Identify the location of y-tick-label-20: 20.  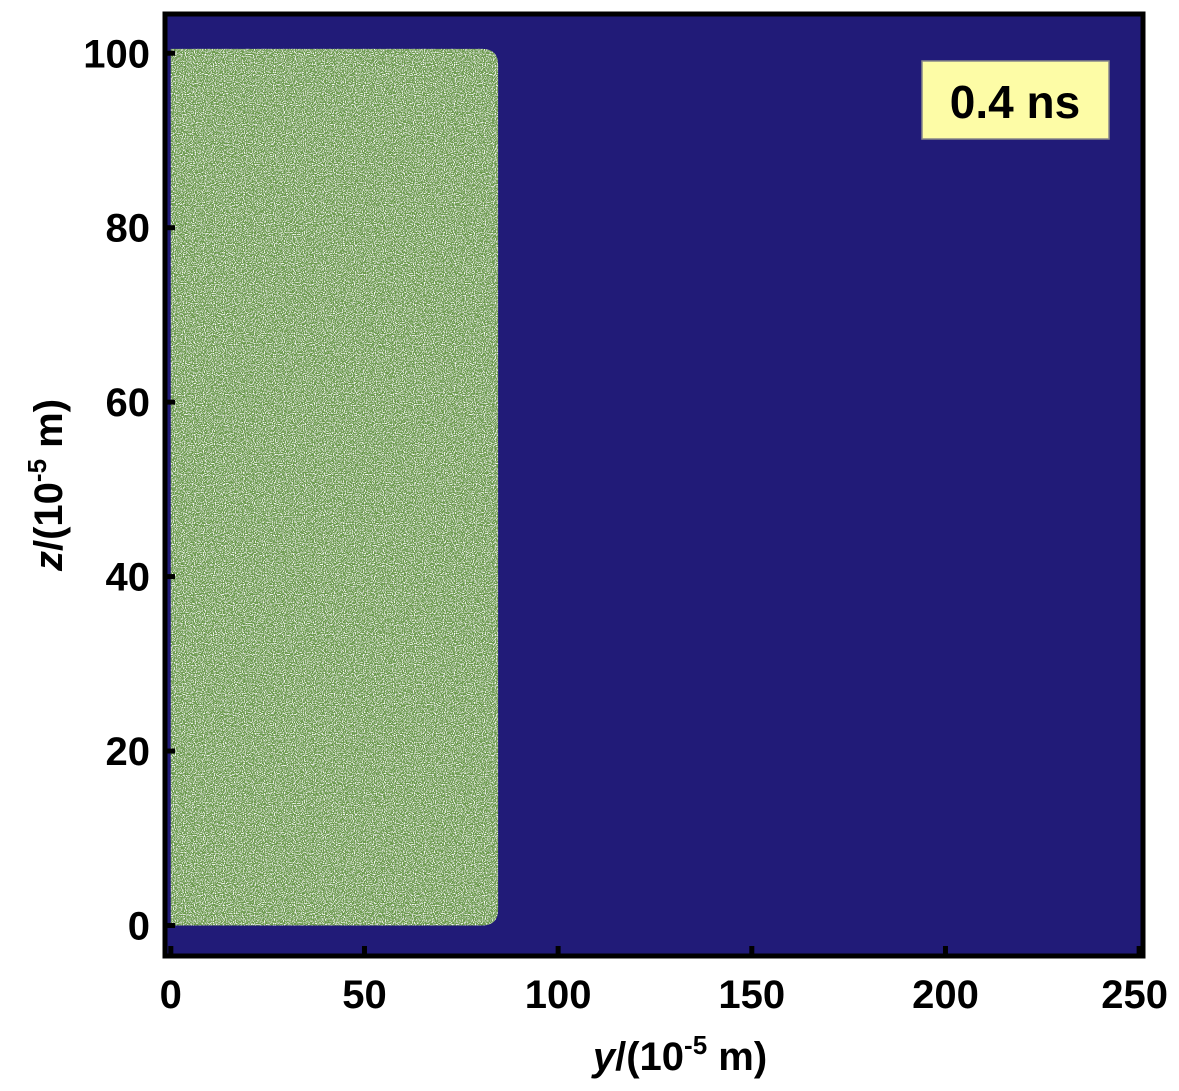
(128, 752).